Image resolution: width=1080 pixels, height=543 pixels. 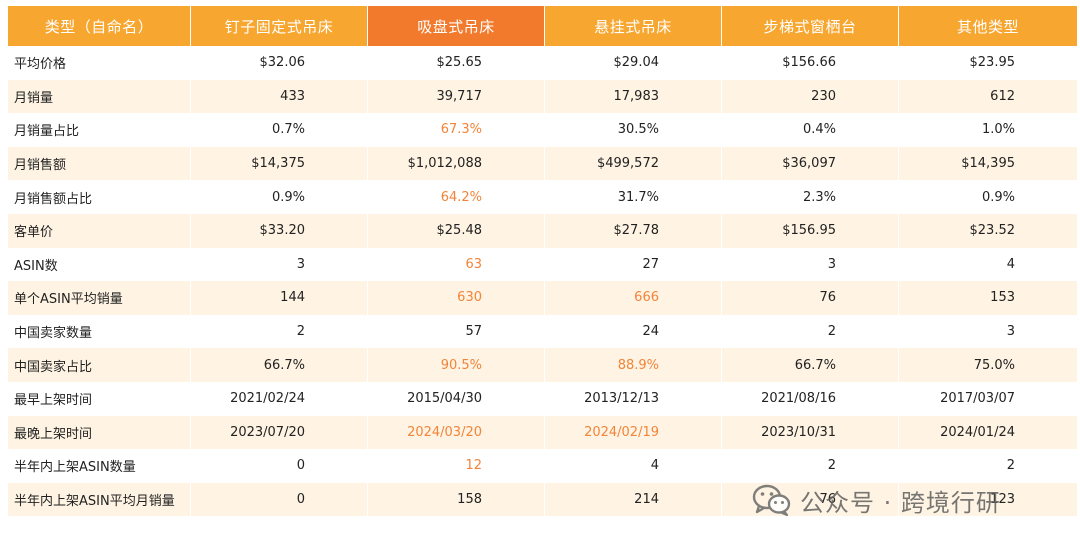 I want to click on header-row: 类型（自命名） 钉子固定式吊床 吸盘式吊床 悬挂式吊床 步梯式窗栖台 其他类型, so click(x=542, y=26).